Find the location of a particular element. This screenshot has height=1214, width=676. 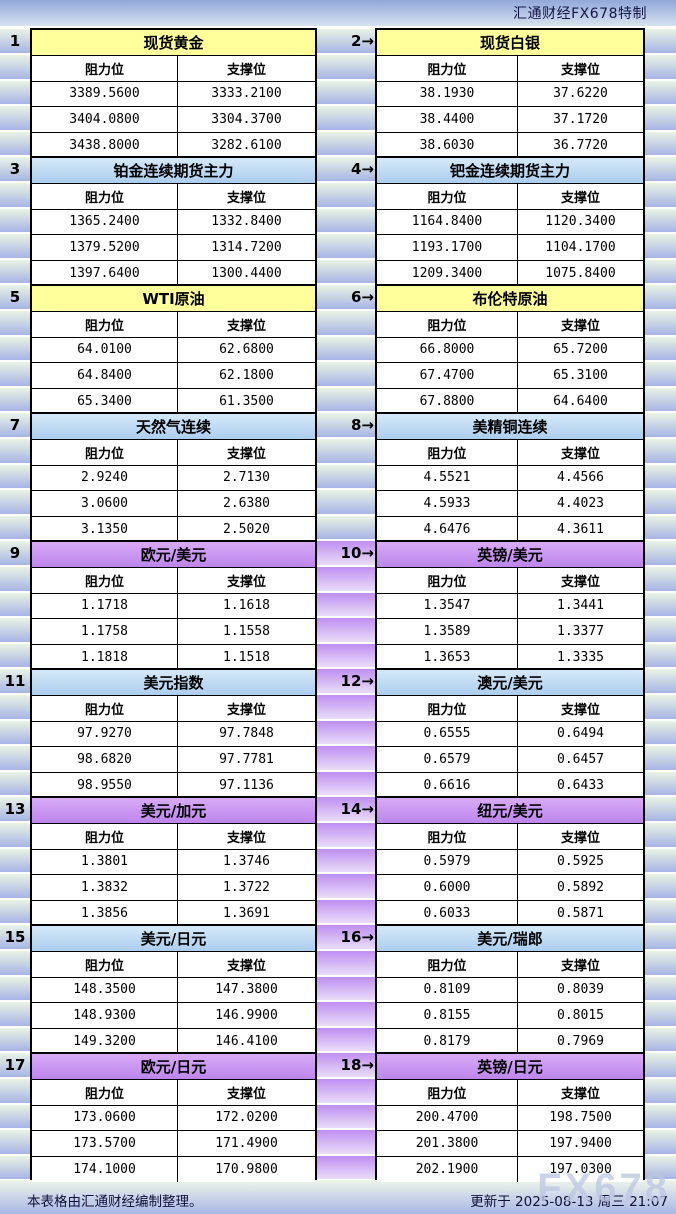

support-value: 1.1618 is located at coordinates (246, 606).